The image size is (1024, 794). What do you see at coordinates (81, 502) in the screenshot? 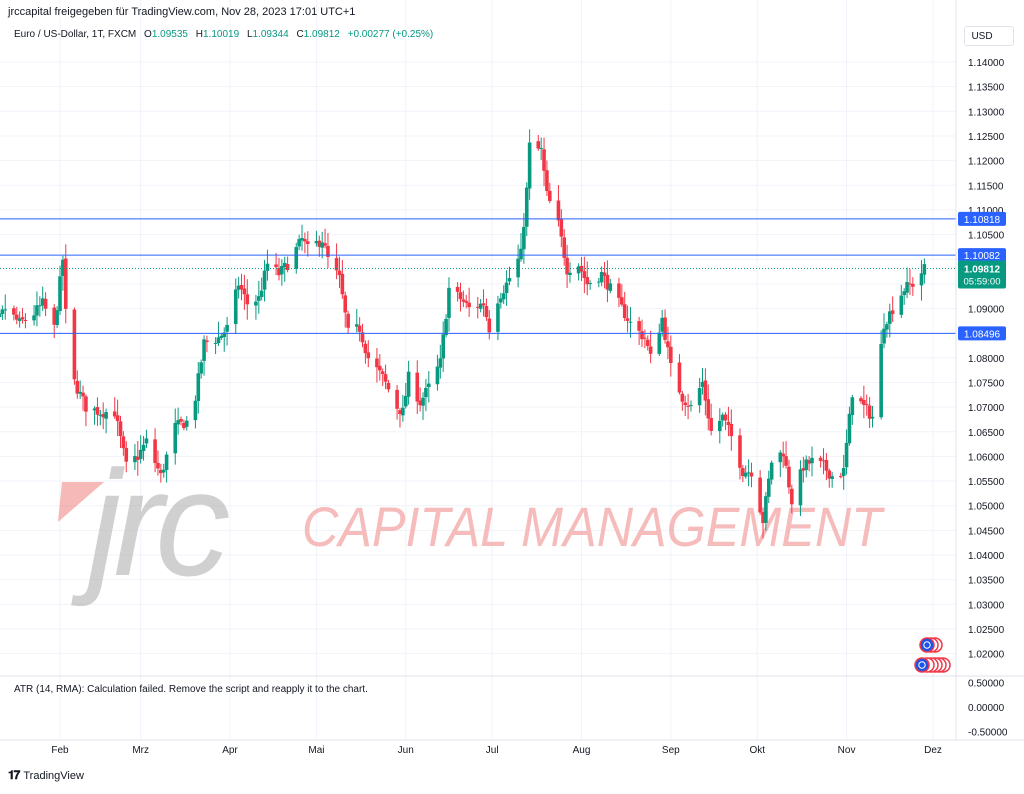
I see `watermark-accent-shape` at bounding box center [81, 502].